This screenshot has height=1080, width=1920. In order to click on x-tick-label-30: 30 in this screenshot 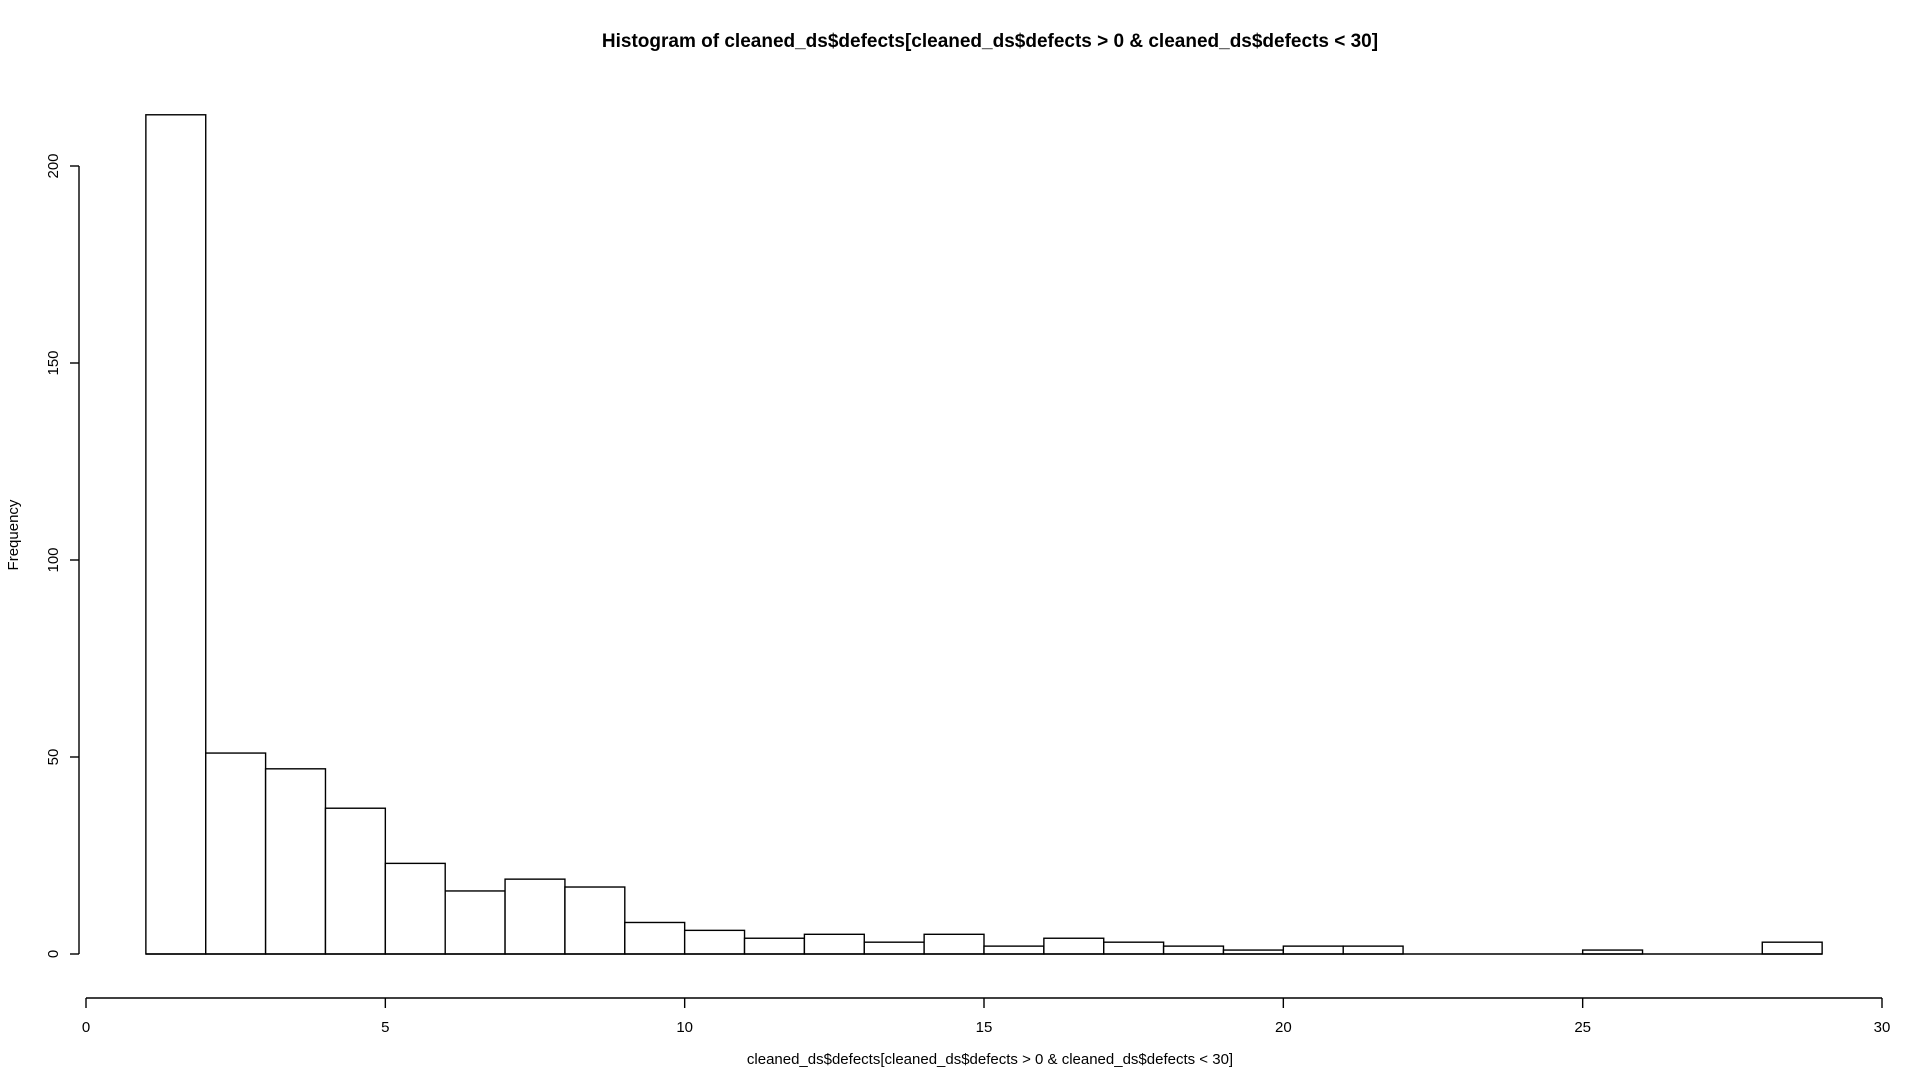, I will do `click(1882, 1027)`.